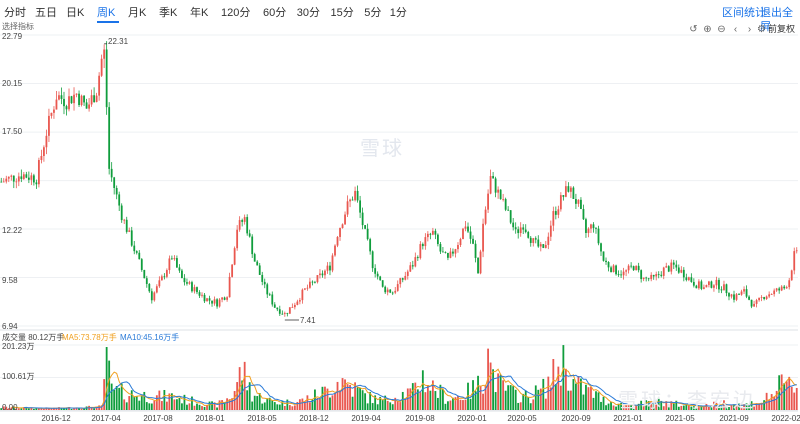  Describe the element at coordinates (275, 13) in the screenshot. I see `period-tab-8: 60分` at that location.